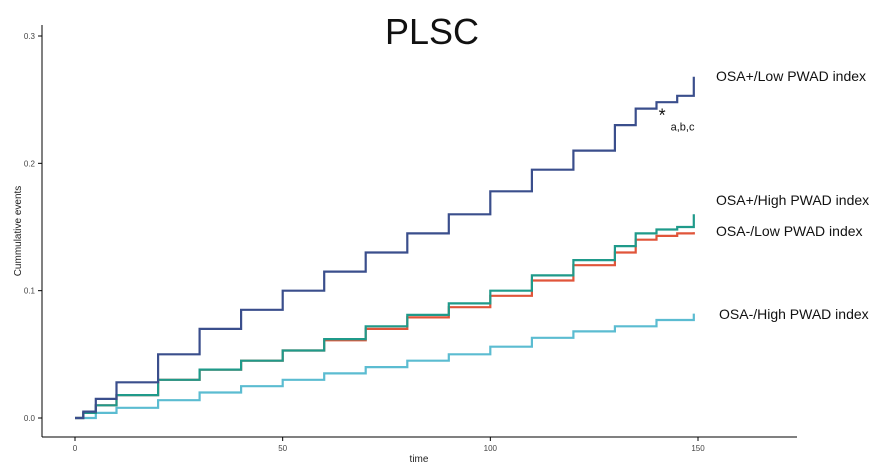 This screenshot has height=466, width=894. What do you see at coordinates (432, 31) in the screenshot?
I see `chart-title: PLSC` at bounding box center [432, 31].